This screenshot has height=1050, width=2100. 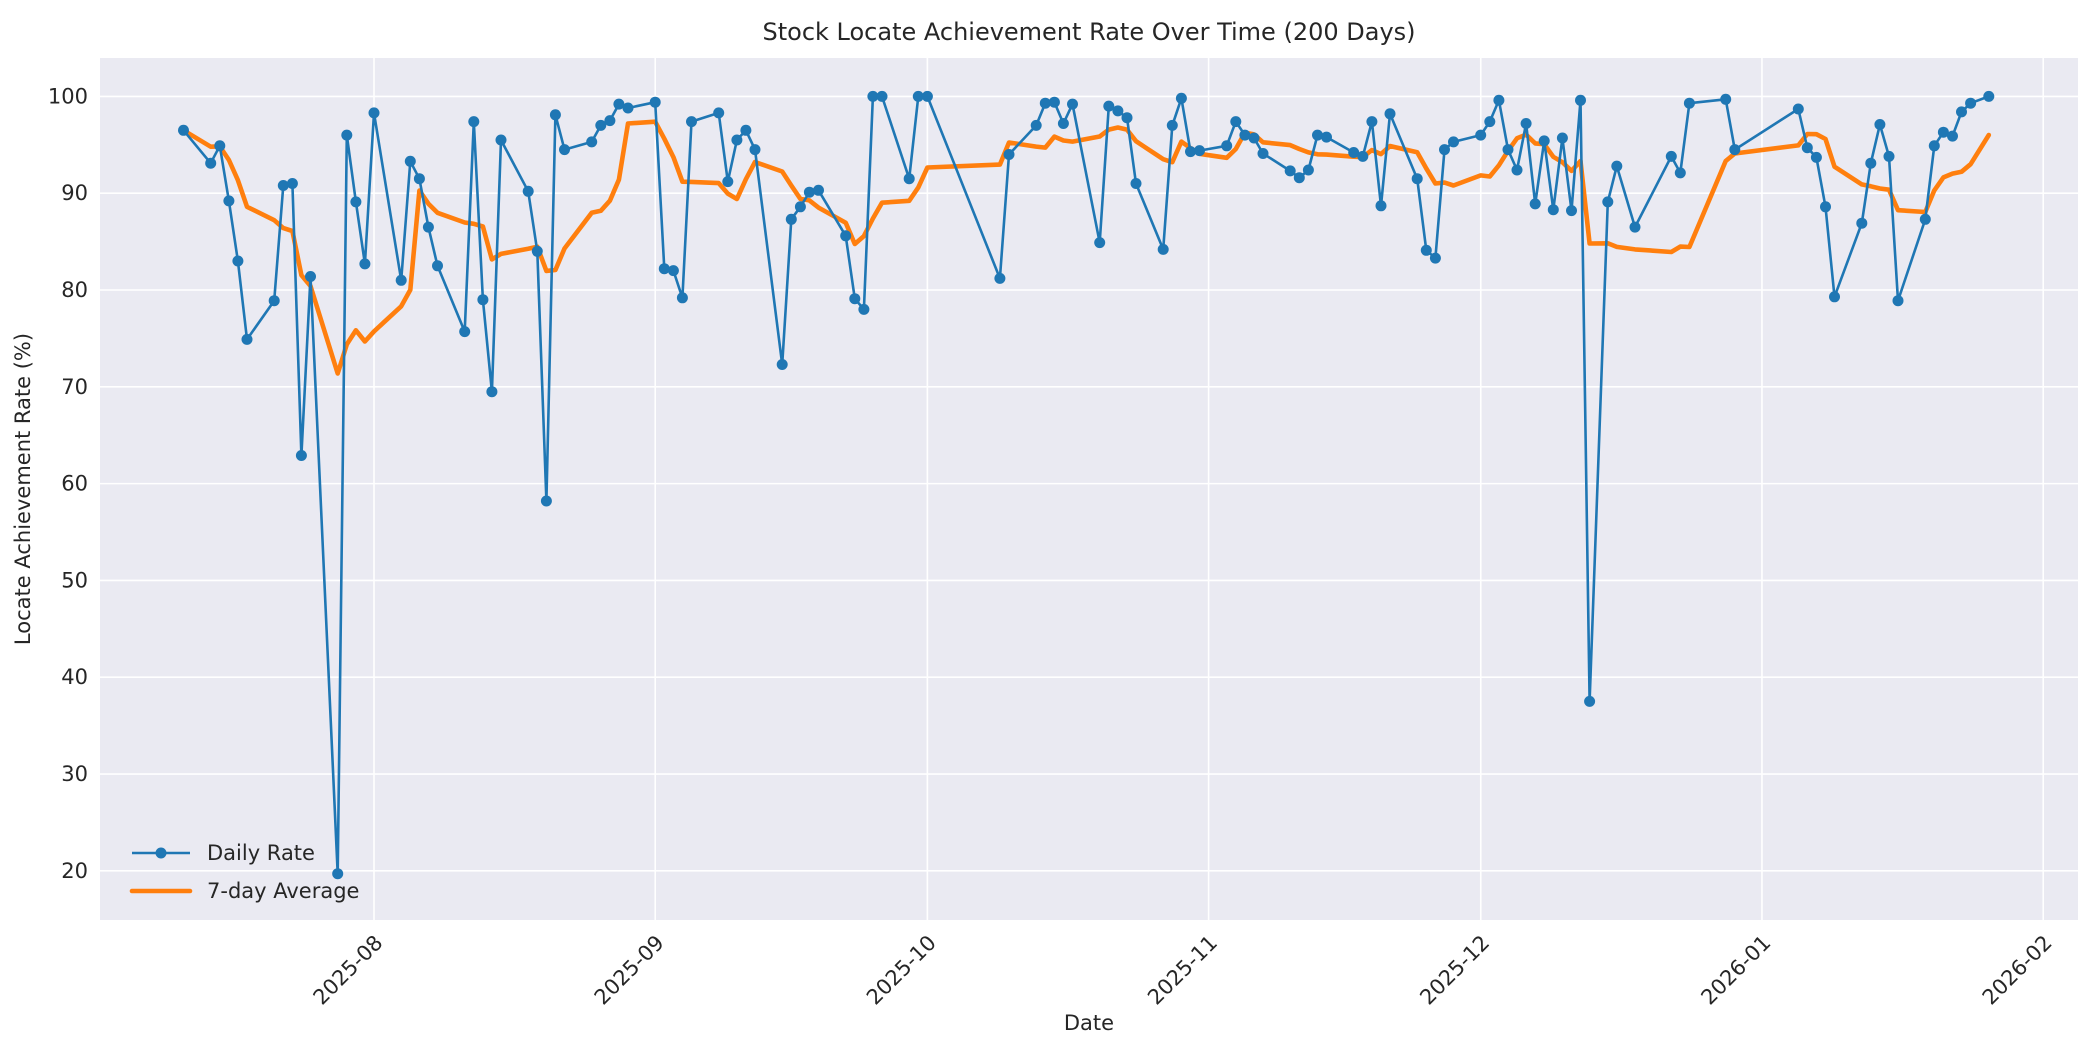 What do you see at coordinates (348, 970) in the screenshot?
I see `x-tick-label: 2025-08` at bounding box center [348, 970].